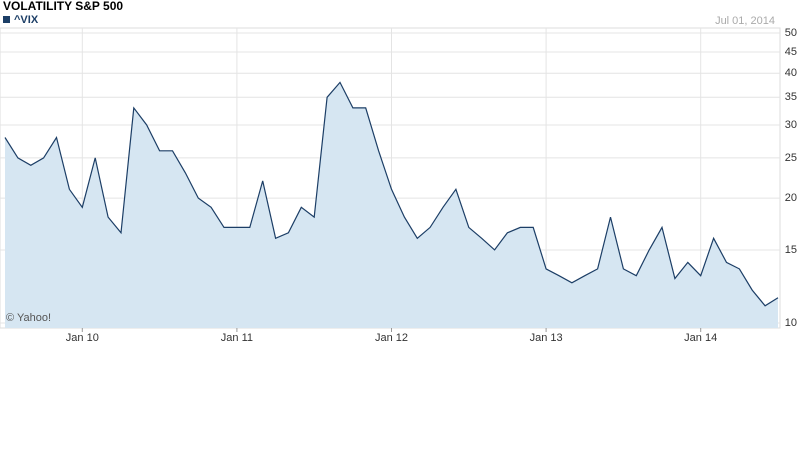  What do you see at coordinates (237, 338) in the screenshot?
I see `x-tick-label: Jan 11` at bounding box center [237, 338].